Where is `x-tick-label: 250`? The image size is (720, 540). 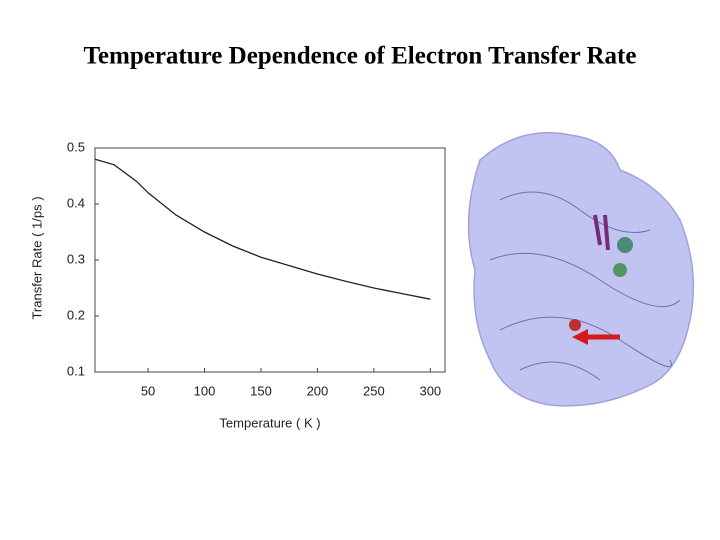
x-tick-label: 250 is located at coordinates (374, 390).